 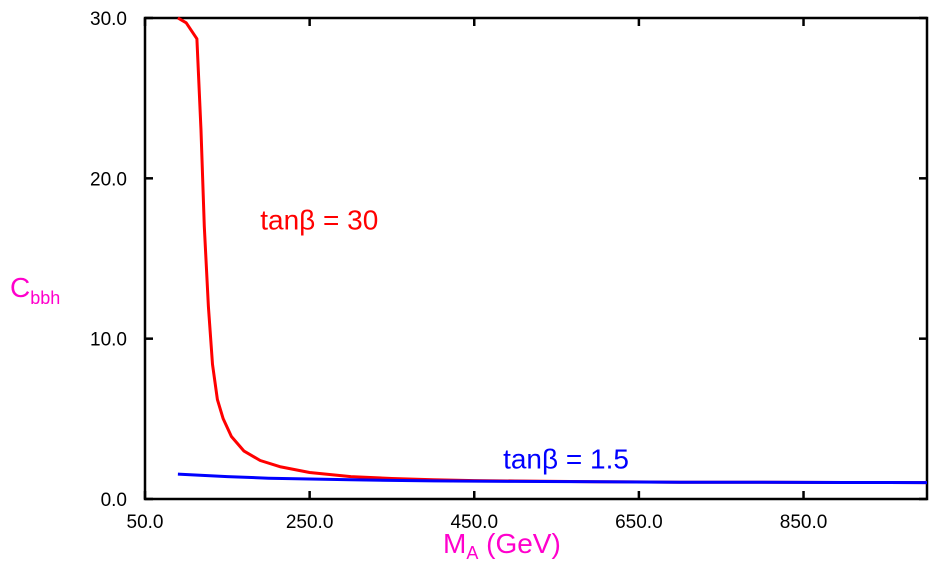 What do you see at coordinates (472, 552) in the screenshot?
I see `x-axis-title-subscript: A` at bounding box center [472, 552].